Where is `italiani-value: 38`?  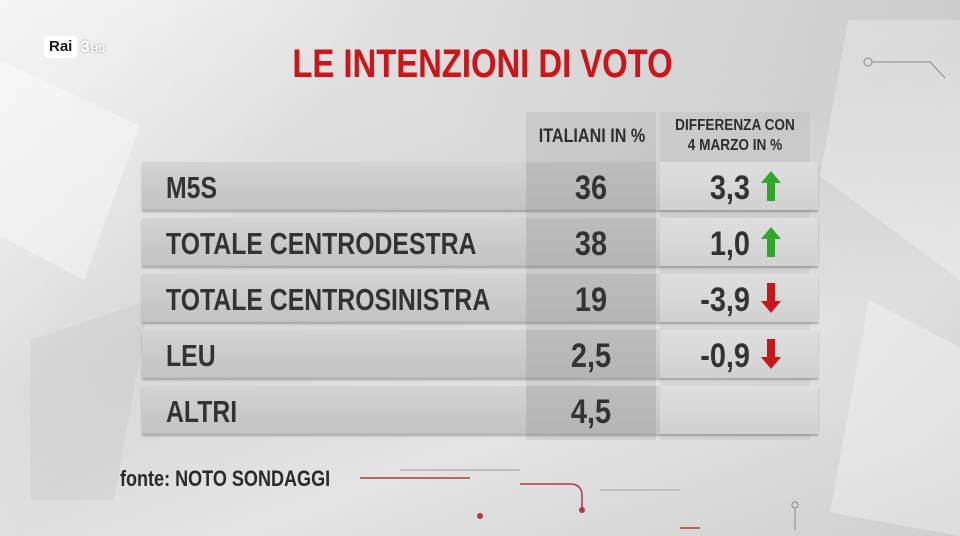 italiani-value: 38 is located at coordinates (591, 244).